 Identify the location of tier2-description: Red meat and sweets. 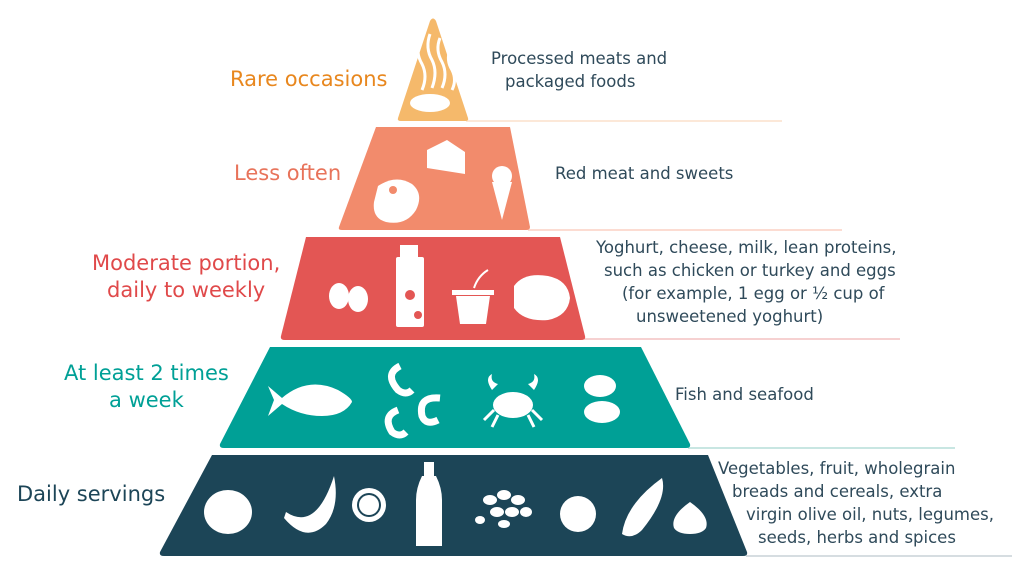
(644, 173).